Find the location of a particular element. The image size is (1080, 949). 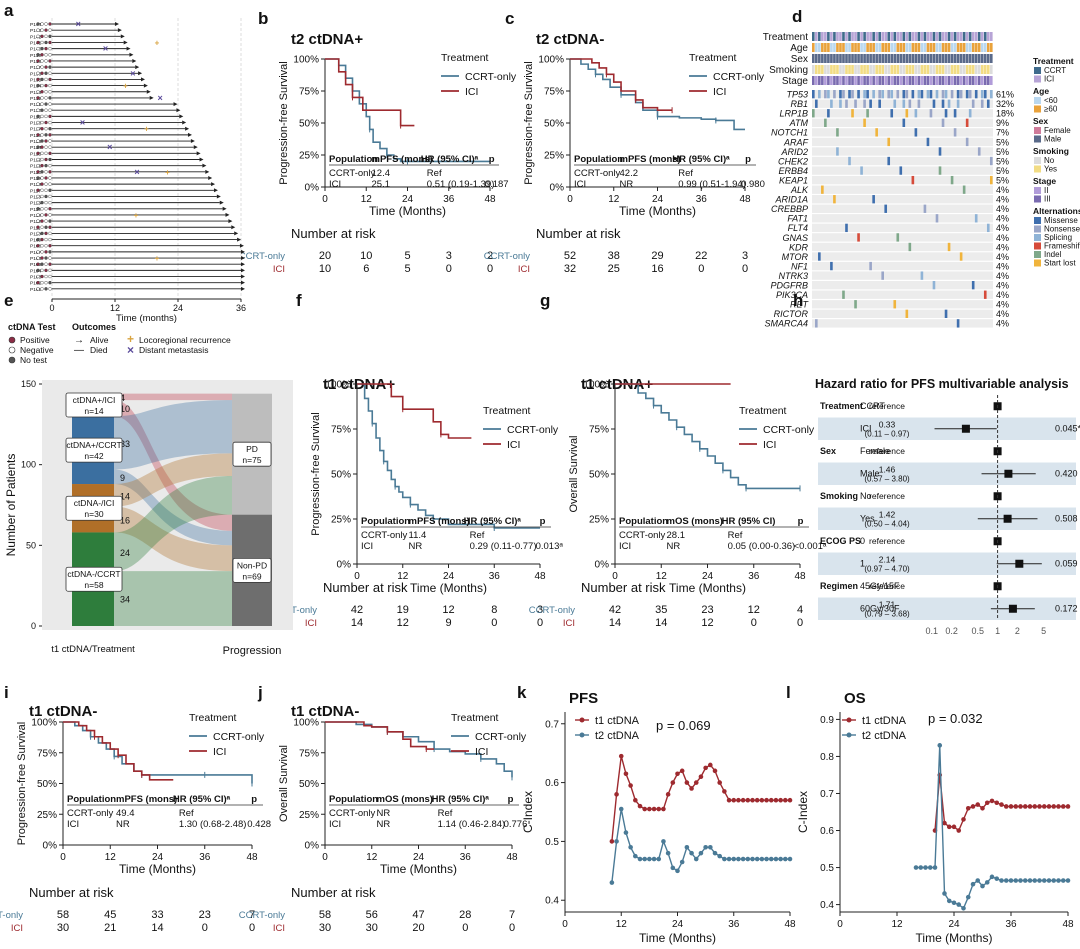

gene-label: ALK is located at coordinates (799, 190).